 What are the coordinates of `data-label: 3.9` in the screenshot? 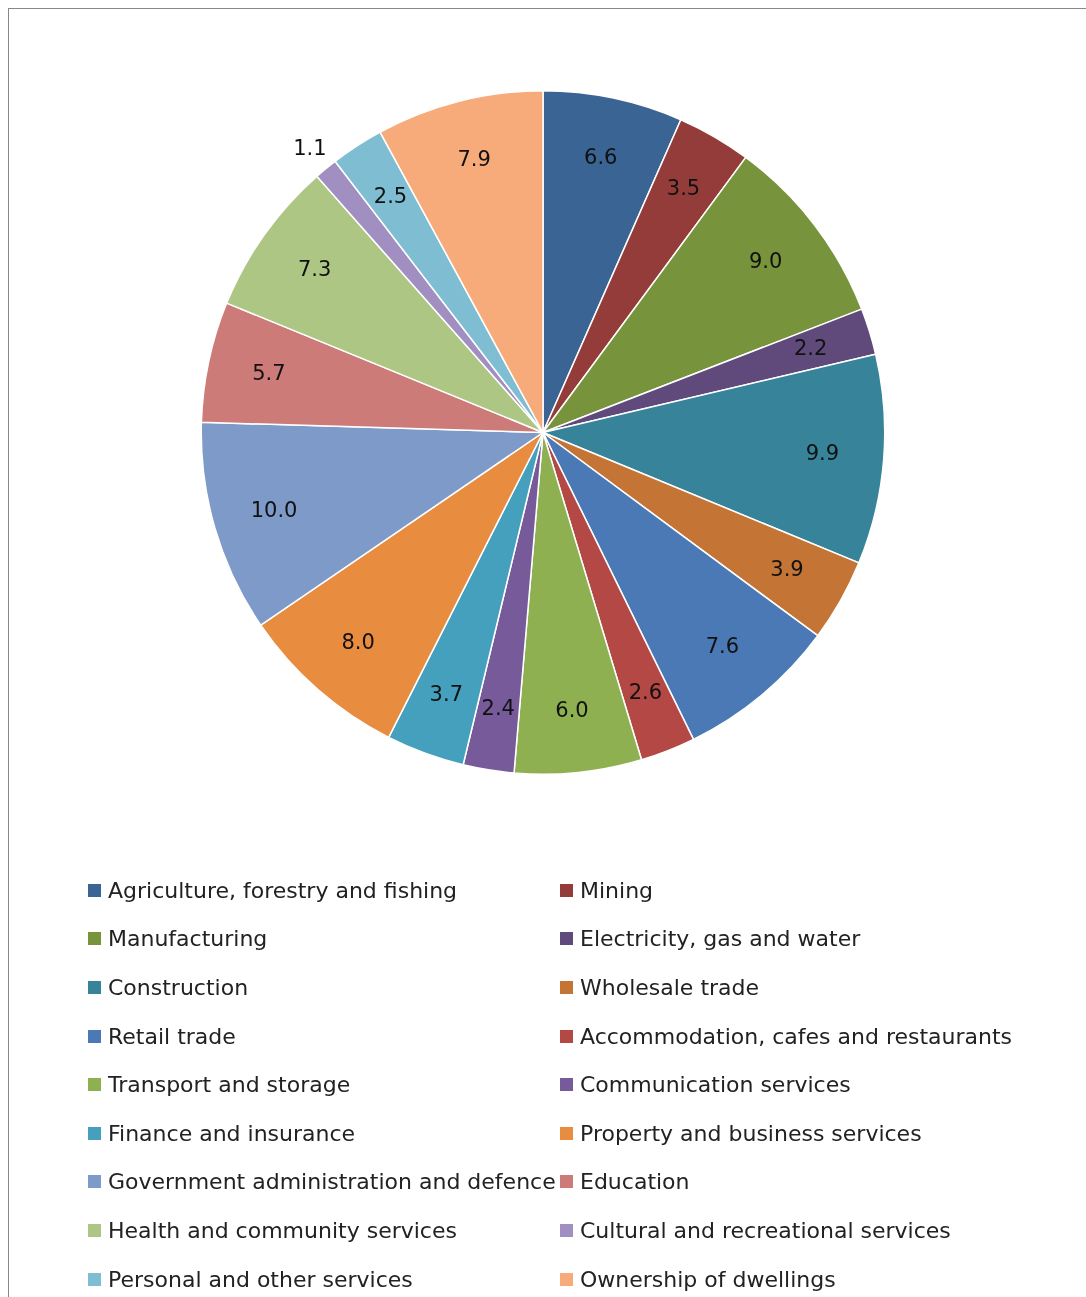 It's located at (787, 568).